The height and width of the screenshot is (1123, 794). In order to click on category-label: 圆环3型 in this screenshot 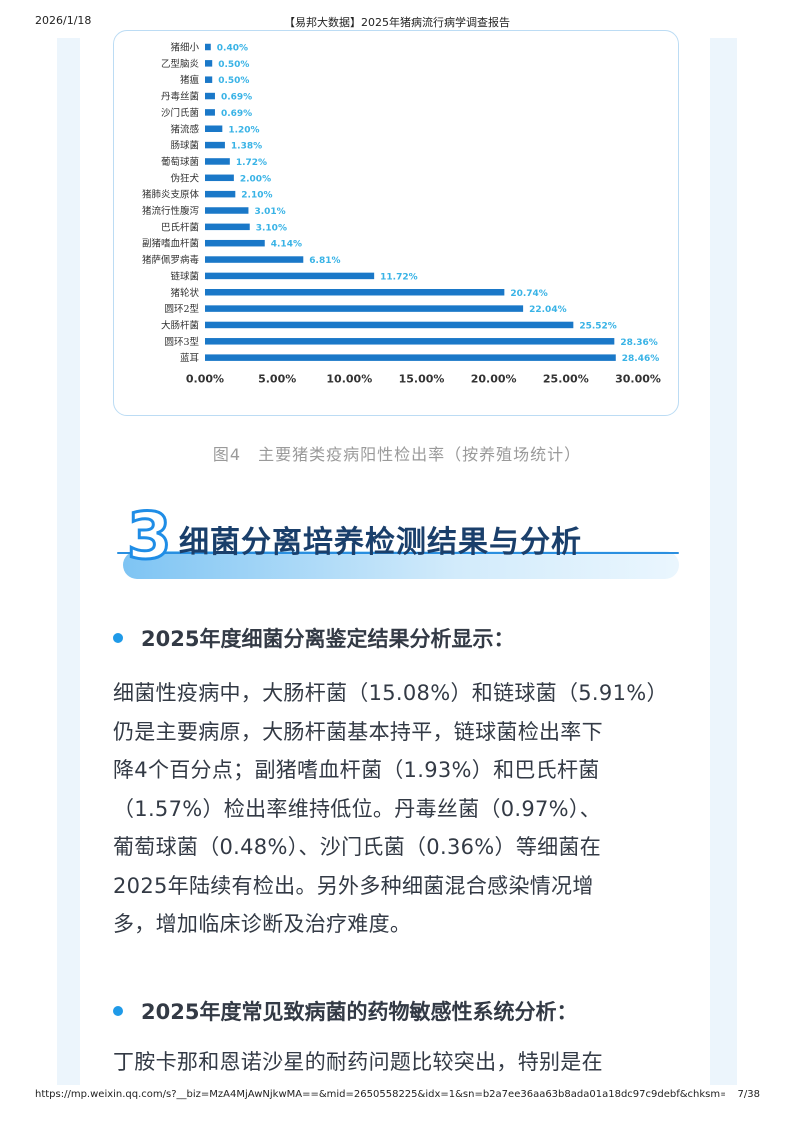, I will do `click(181, 342)`.